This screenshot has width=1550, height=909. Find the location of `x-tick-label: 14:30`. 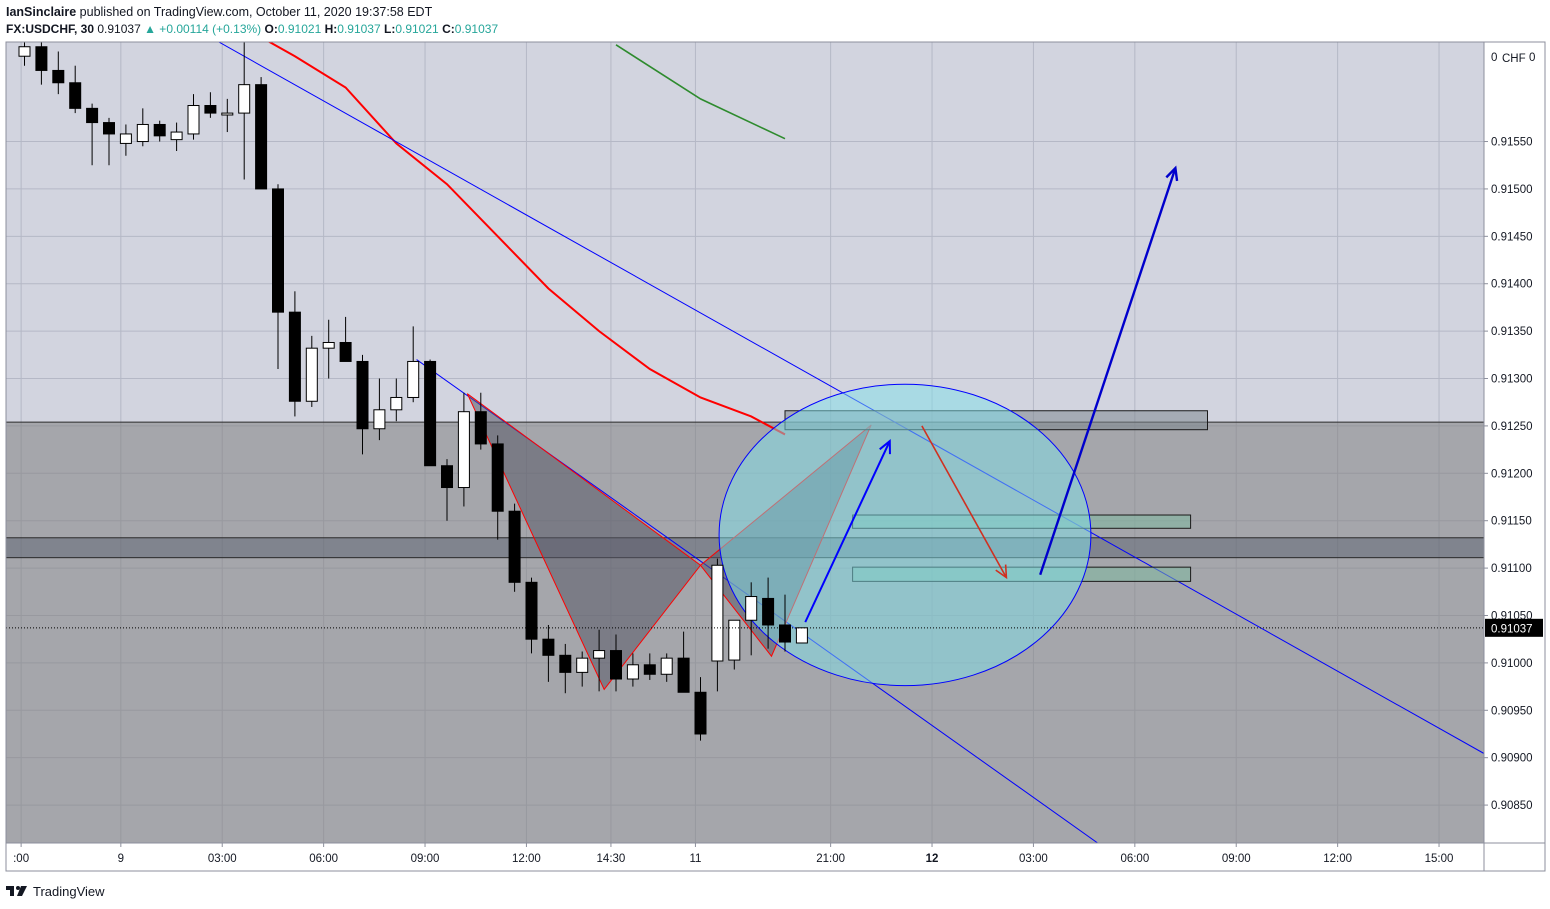

x-tick-label: 14:30 is located at coordinates (611, 859).